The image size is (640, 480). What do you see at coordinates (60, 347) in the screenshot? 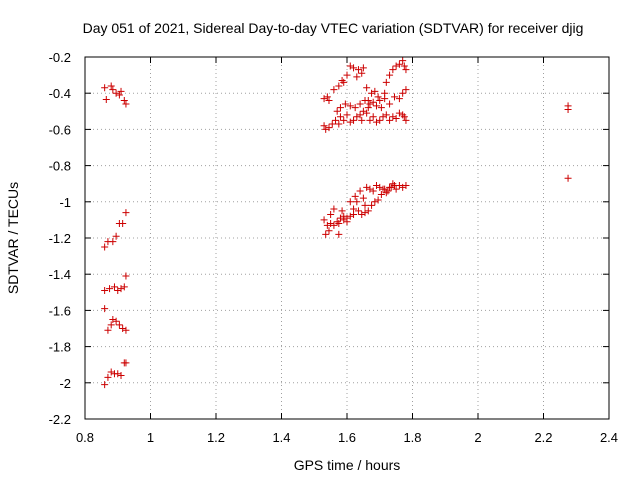
I see `y-tick-label: -1.8` at bounding box center [60, 347].